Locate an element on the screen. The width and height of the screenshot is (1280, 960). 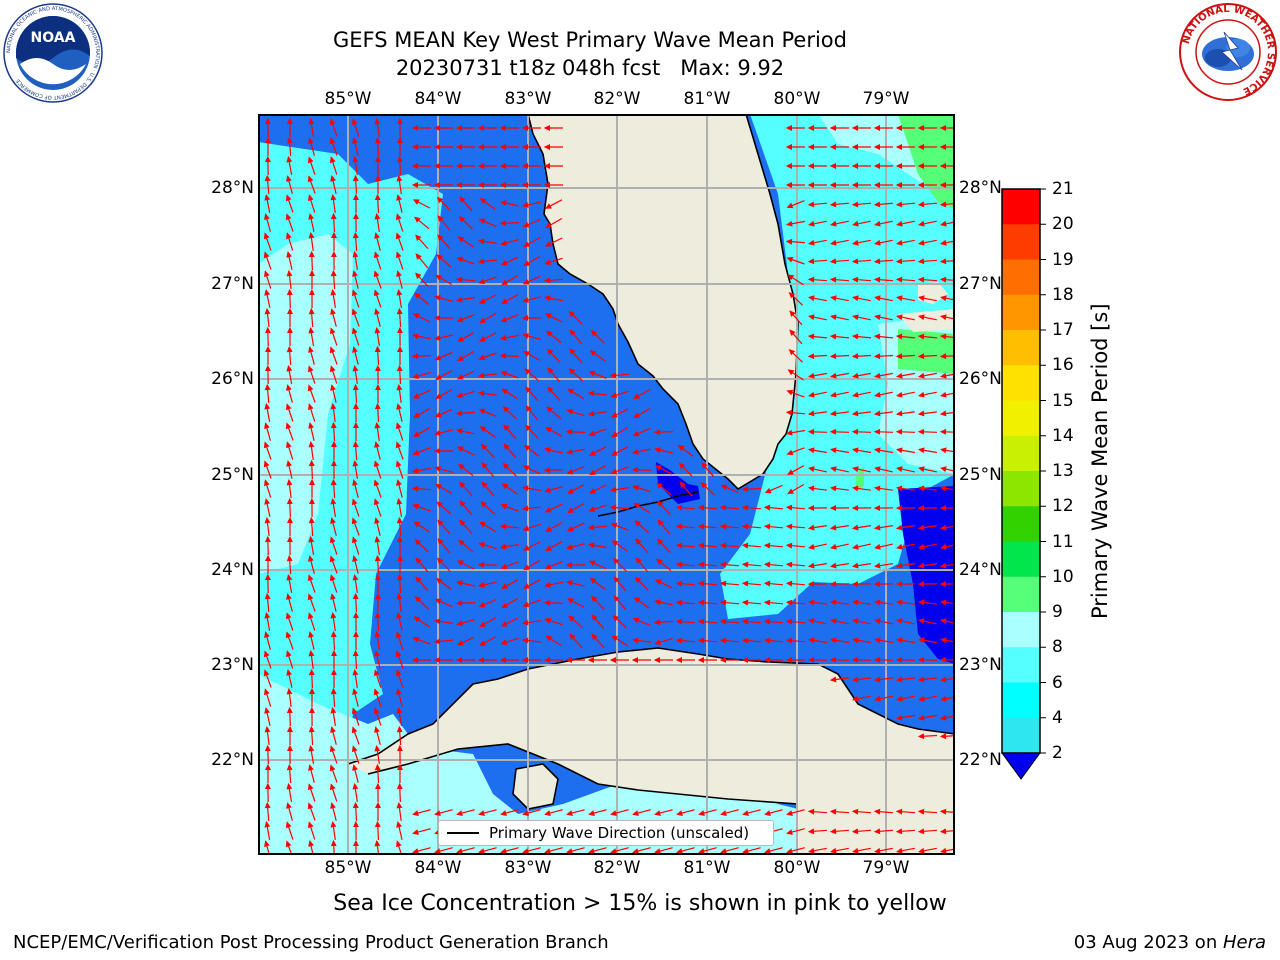
footer-right: 03 Aug 2023 on Hera is located at coordinates (1170, 943).